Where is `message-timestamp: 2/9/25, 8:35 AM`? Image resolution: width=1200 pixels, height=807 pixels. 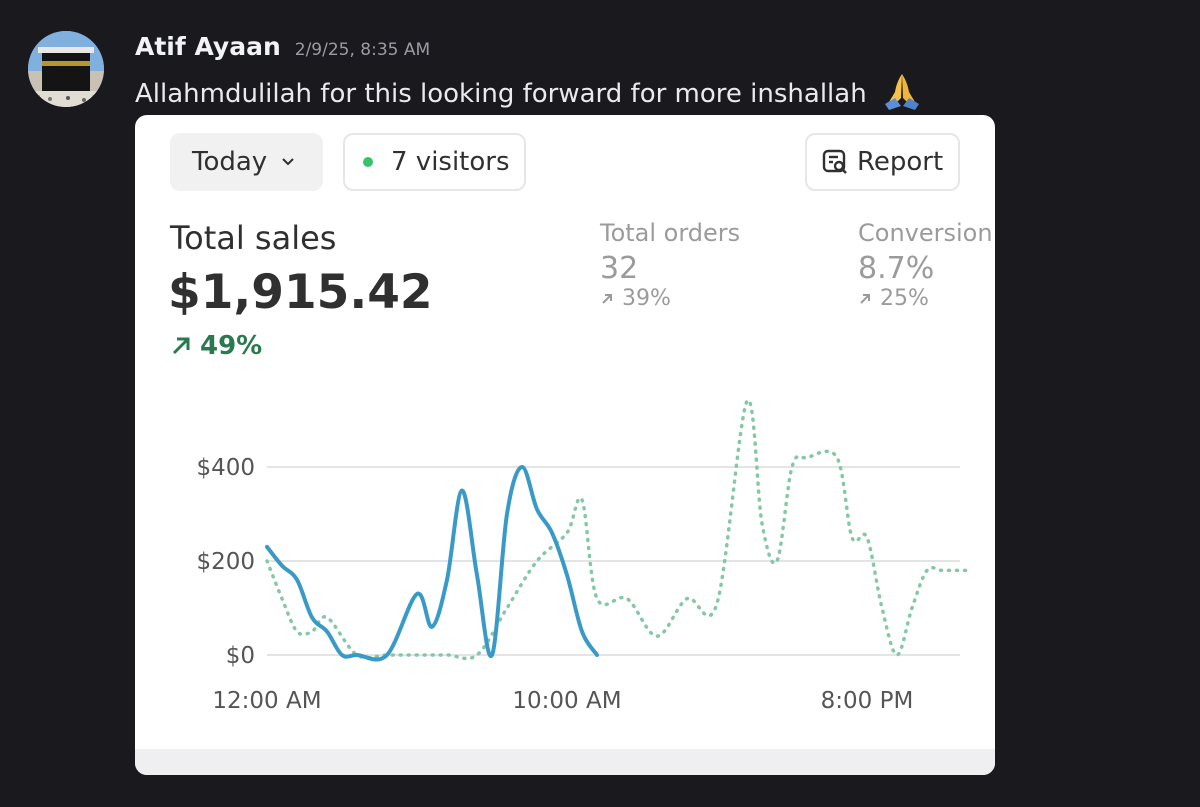
message-timestamp: 2/9/25, 8:35 AM is located at coordinates (362, 50).